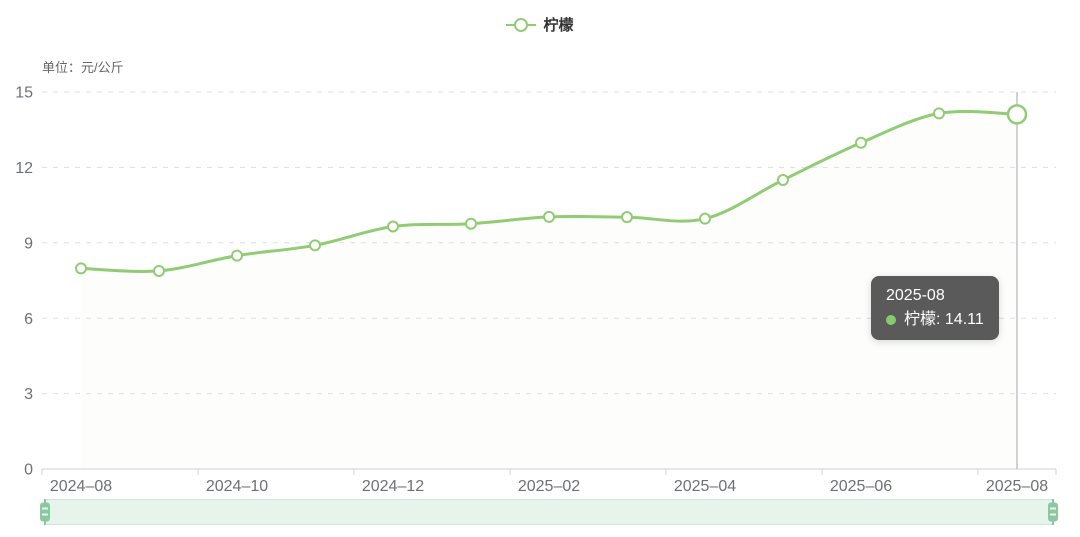  Describe the element at coordinates (81, 486) in the screenshot. I see `x-axis-label: 2024–08` at that location.